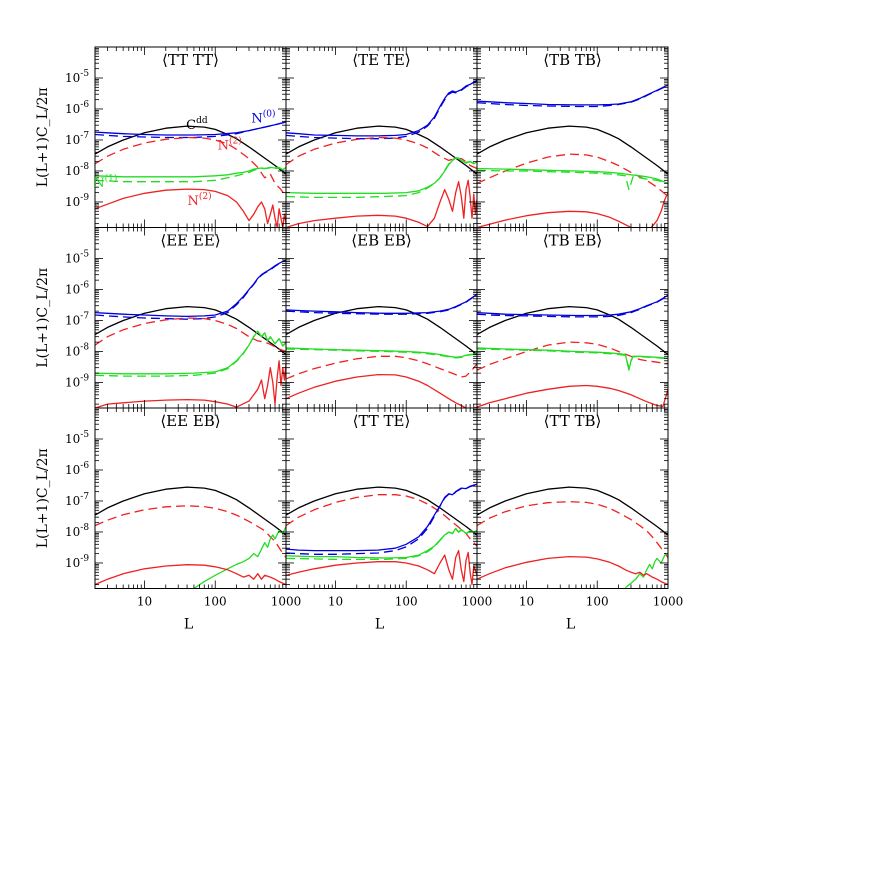 The width and height of the screenshot is (872, 872). Describe the element at coordinates (572, 241) in the screenshot. I see `panel-title: ⟨TB EB⟩` at that location.